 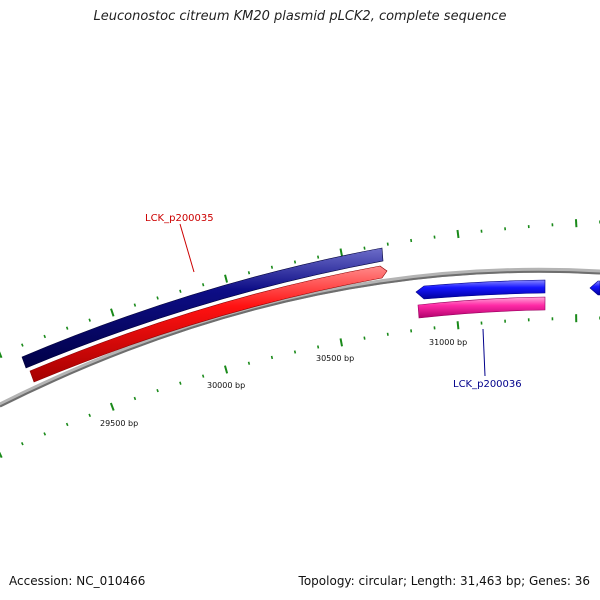 What do you see at coordinates (208, 324) in the screenshot?
I see `gene-arc-red` at bounding box center [208, 324].